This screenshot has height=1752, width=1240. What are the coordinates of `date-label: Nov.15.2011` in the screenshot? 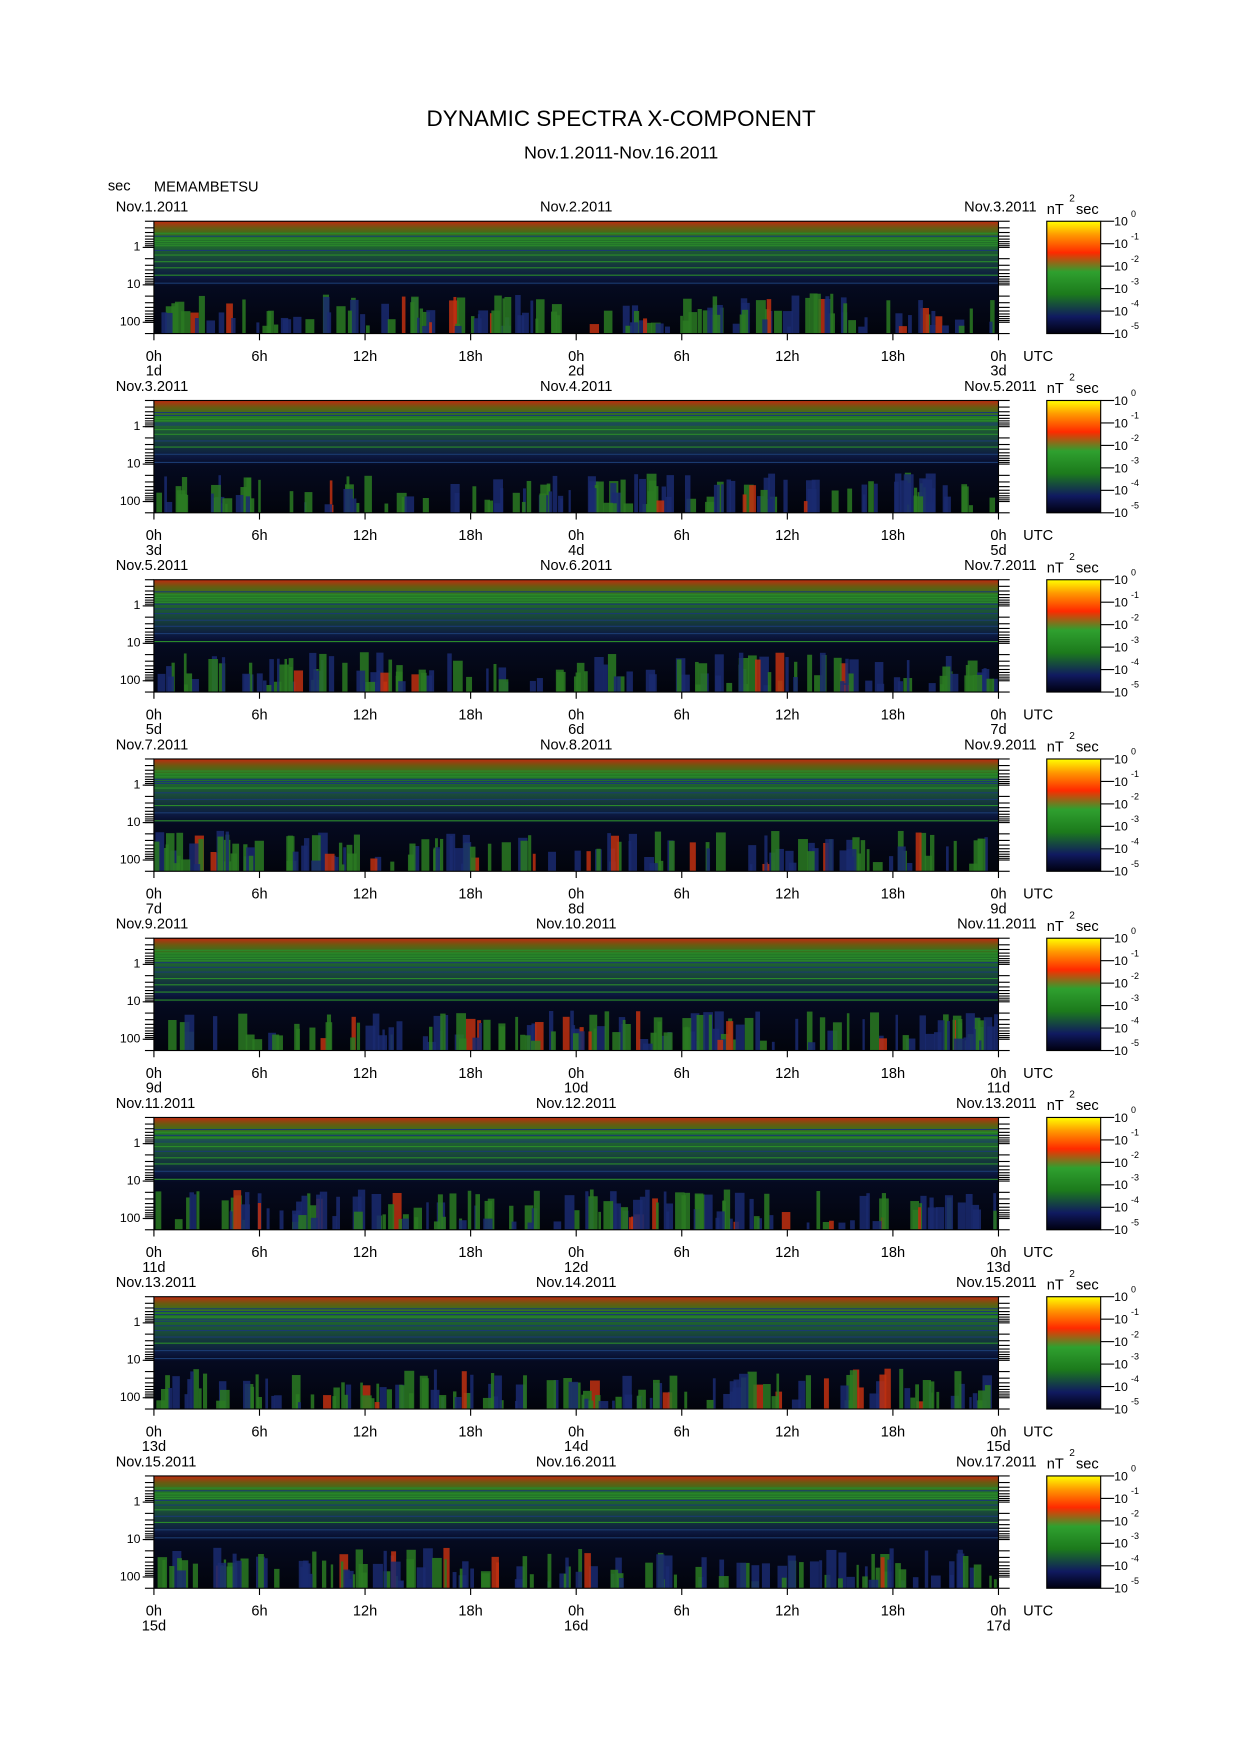 It's located at (996, 1283).